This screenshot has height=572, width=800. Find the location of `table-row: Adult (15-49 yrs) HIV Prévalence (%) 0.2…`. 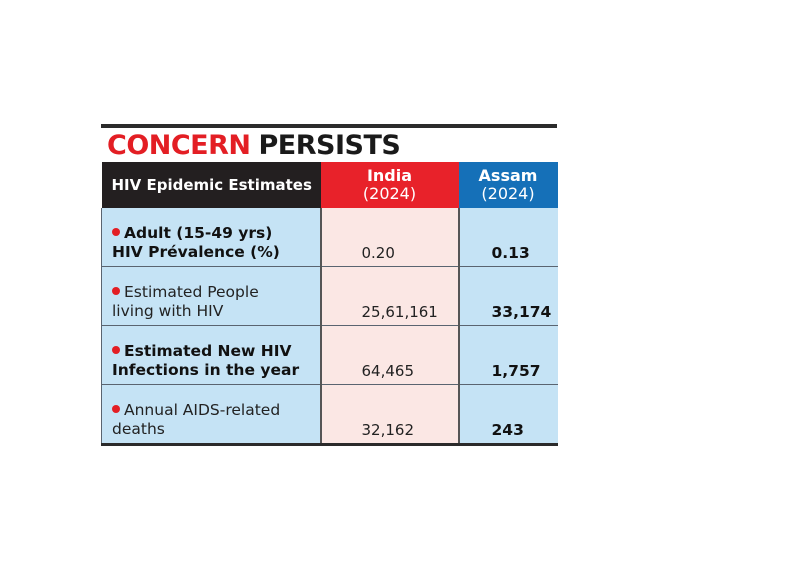

table-row: Adult (15-49 yrs) HIV Prévalence (%) 0.2… is located at coordinates (329, 237).